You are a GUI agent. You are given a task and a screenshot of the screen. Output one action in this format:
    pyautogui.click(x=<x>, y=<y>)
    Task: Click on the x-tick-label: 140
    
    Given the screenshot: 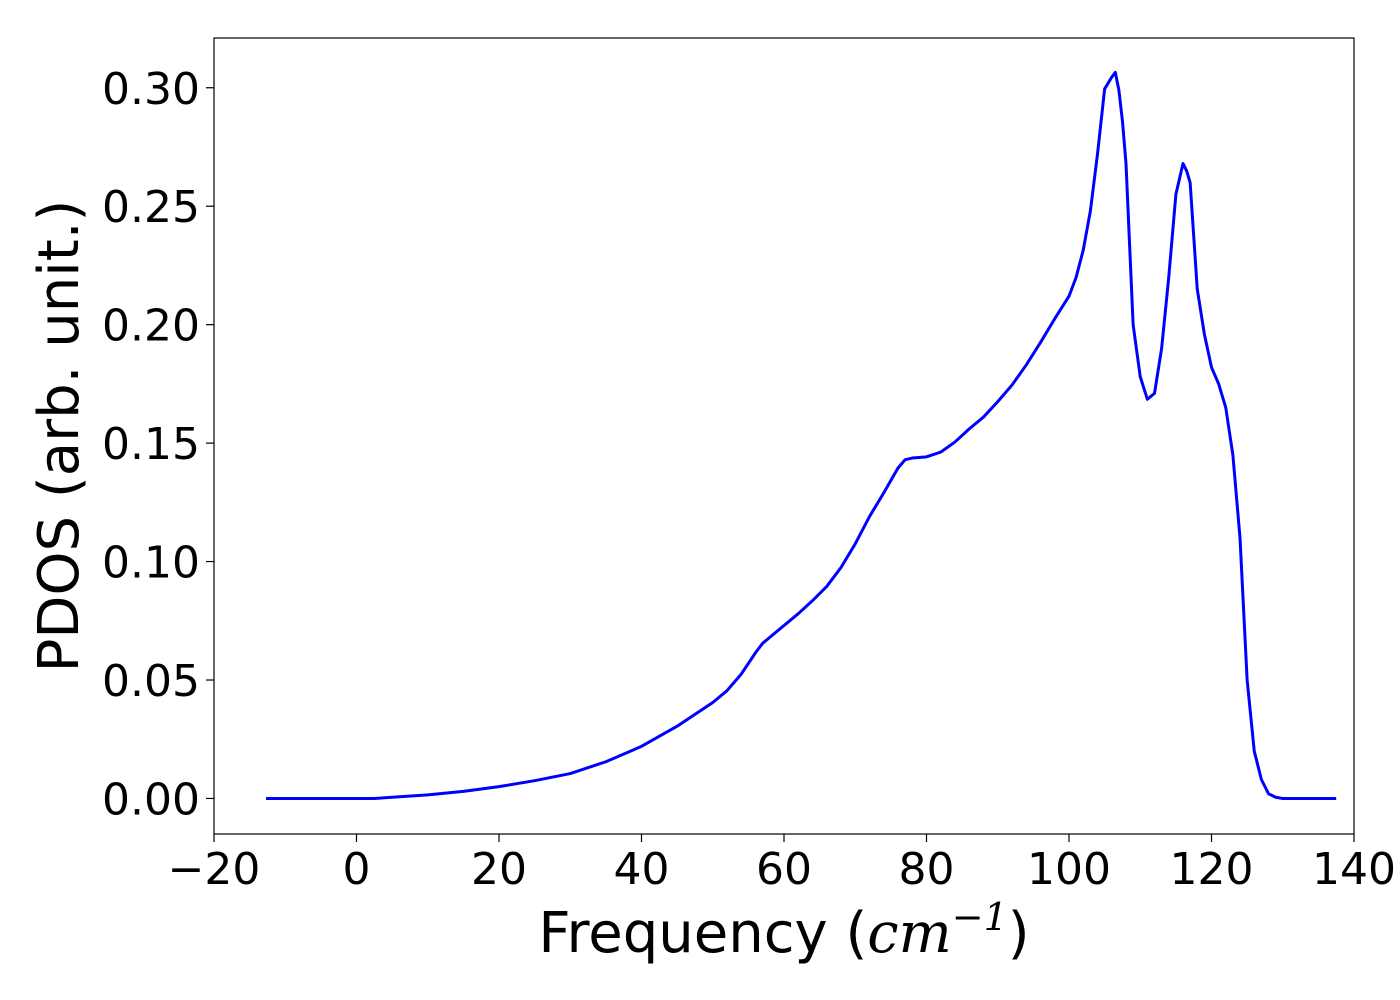 What is the action you would take?
    pyautogui.click(x=1354, y=869)
    